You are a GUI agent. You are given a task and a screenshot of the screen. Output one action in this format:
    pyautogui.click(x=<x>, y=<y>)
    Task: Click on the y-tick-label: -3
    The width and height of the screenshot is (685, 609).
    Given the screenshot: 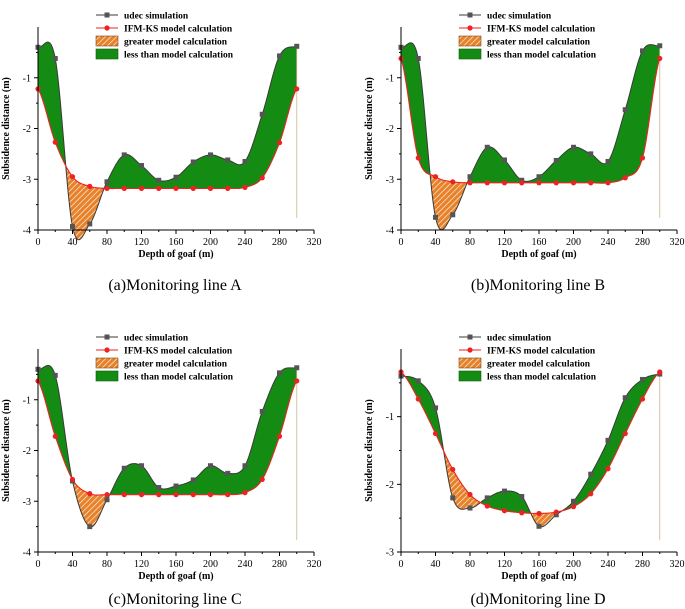 What is the action you would take?
    pyautogui.click(x=390, y=180)
    